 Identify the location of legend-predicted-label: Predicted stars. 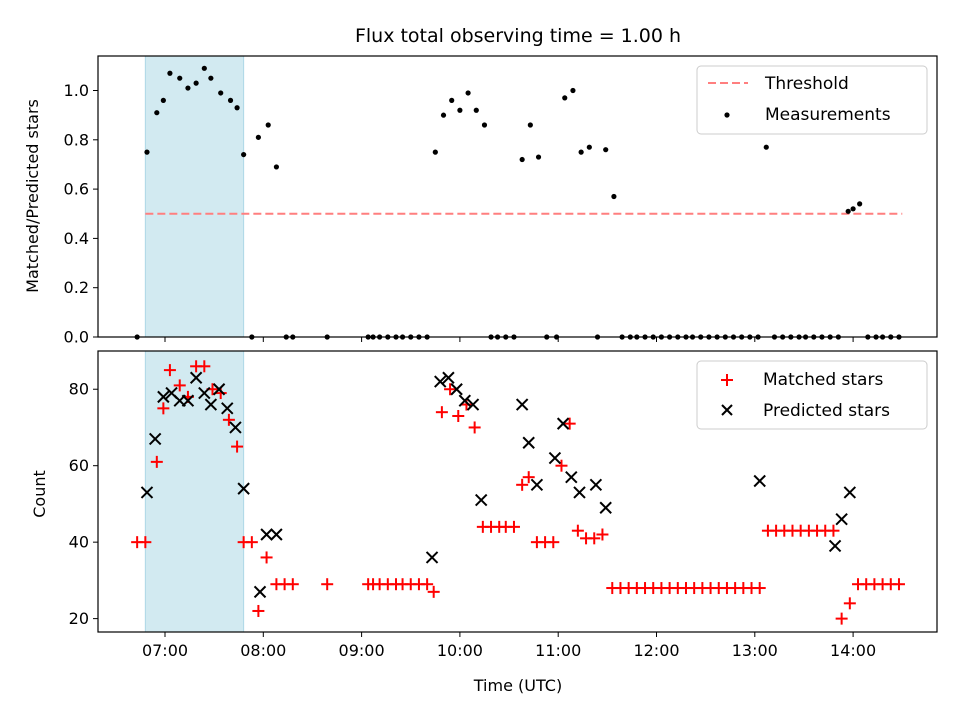
(826, 411).